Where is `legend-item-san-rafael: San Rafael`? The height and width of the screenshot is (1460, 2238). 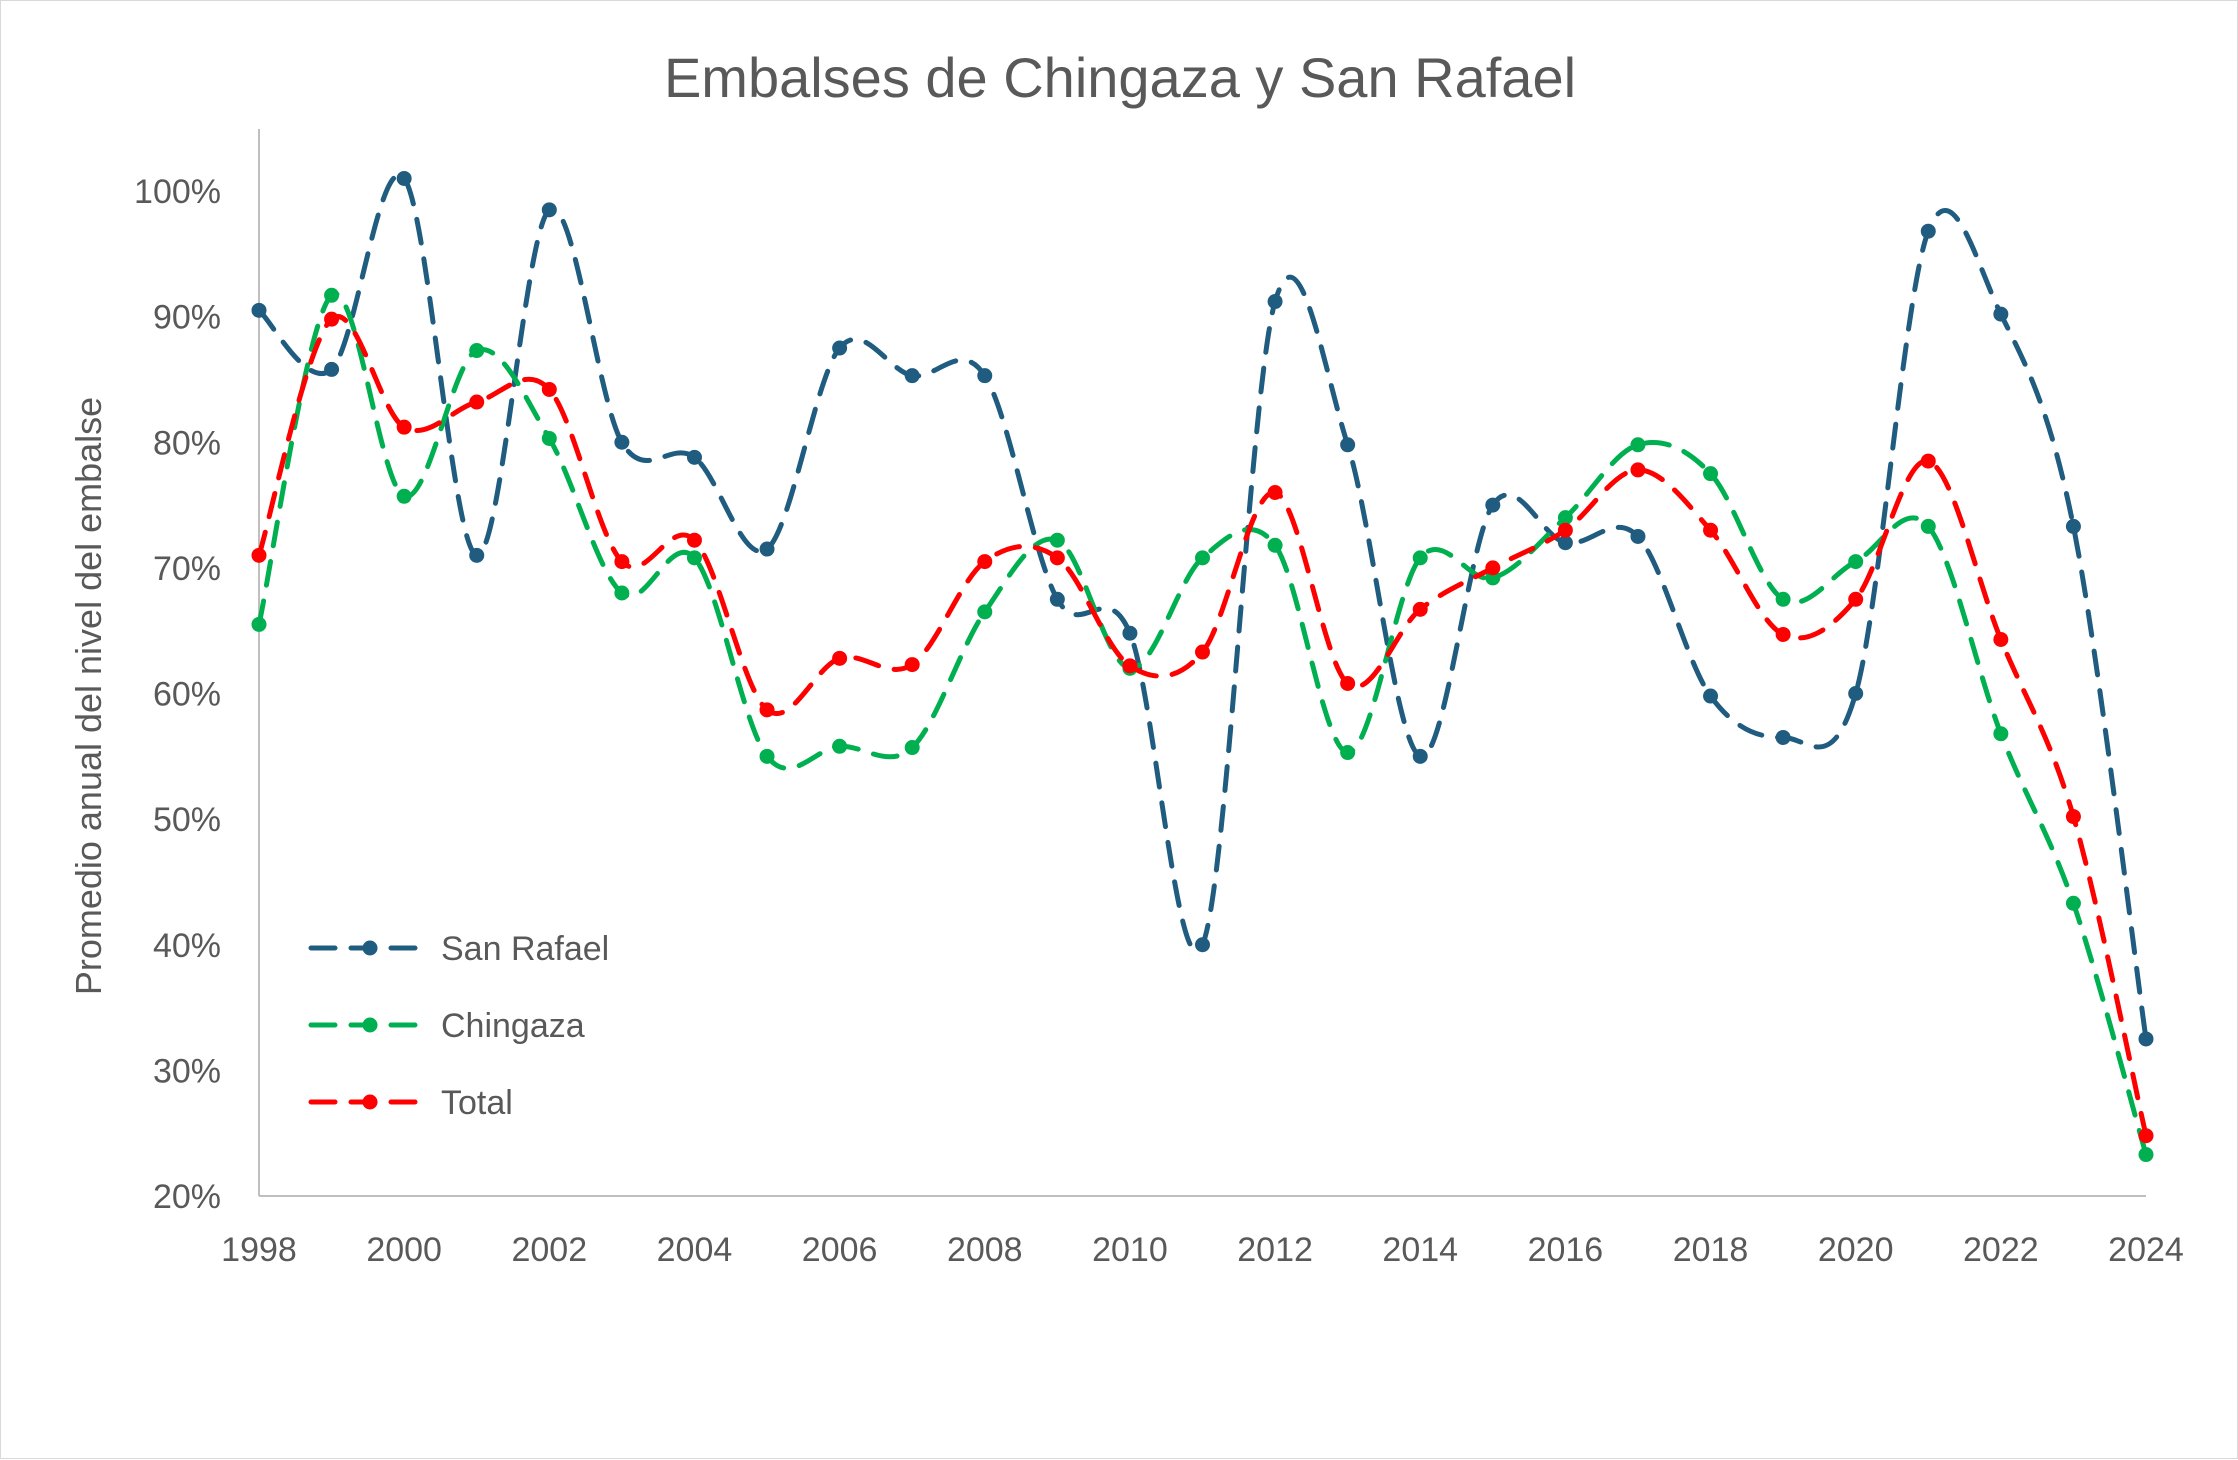
legend-item-san-rafael: San Rafael is located at coordinates (458, 949).